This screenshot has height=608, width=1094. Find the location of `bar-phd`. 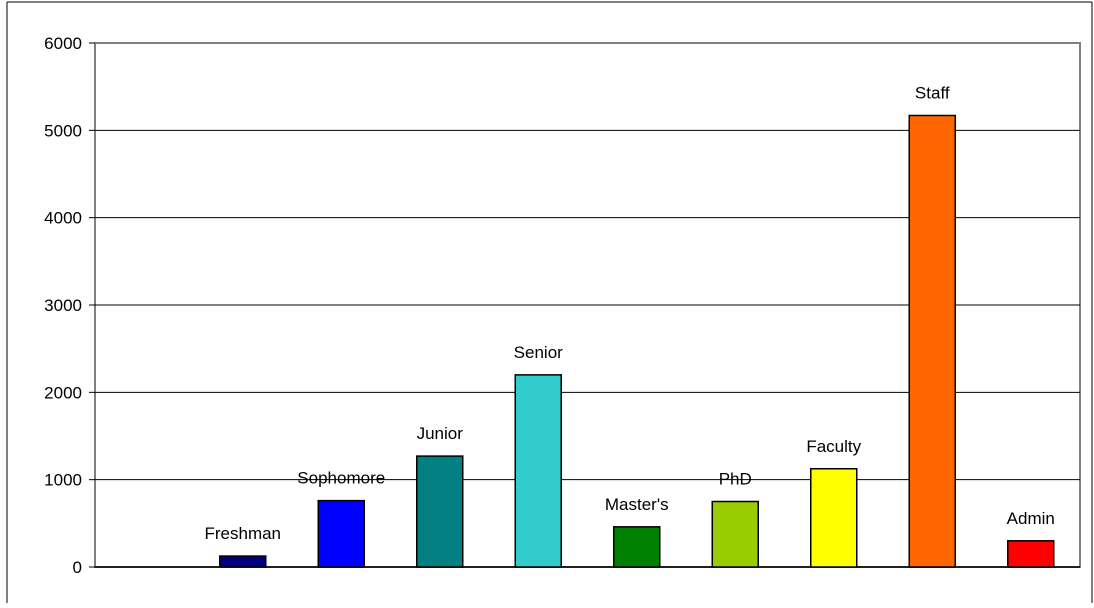

bar-phd is located at coordinates (735, 534).